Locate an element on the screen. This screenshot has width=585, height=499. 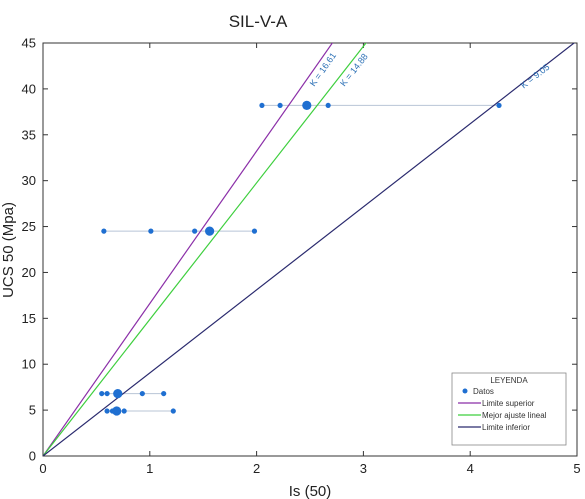
y-tick-label: 45 is located at coordinates (29, 43).